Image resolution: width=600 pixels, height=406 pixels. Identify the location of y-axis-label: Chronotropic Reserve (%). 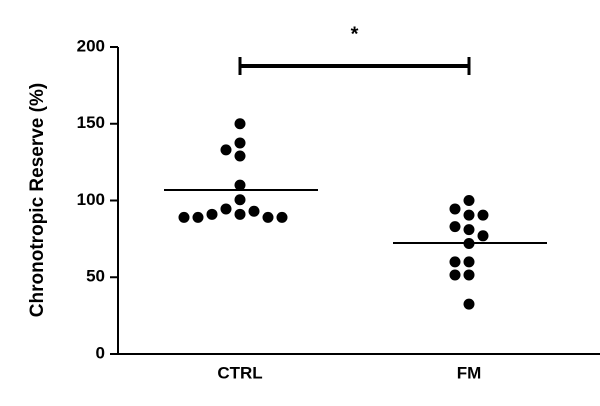
(37, 200).